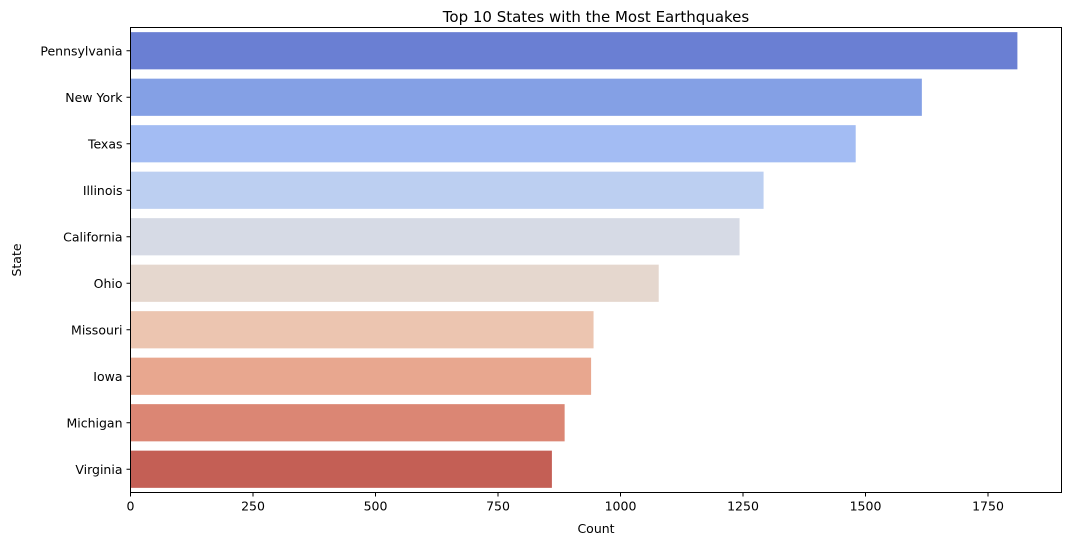 Image resolution: width=1070 pixels, height=549 pixels. What do you see at coordinates (347, 423) in the screenshot?
I see `bar-michigan` at bounding box center [347, 423].